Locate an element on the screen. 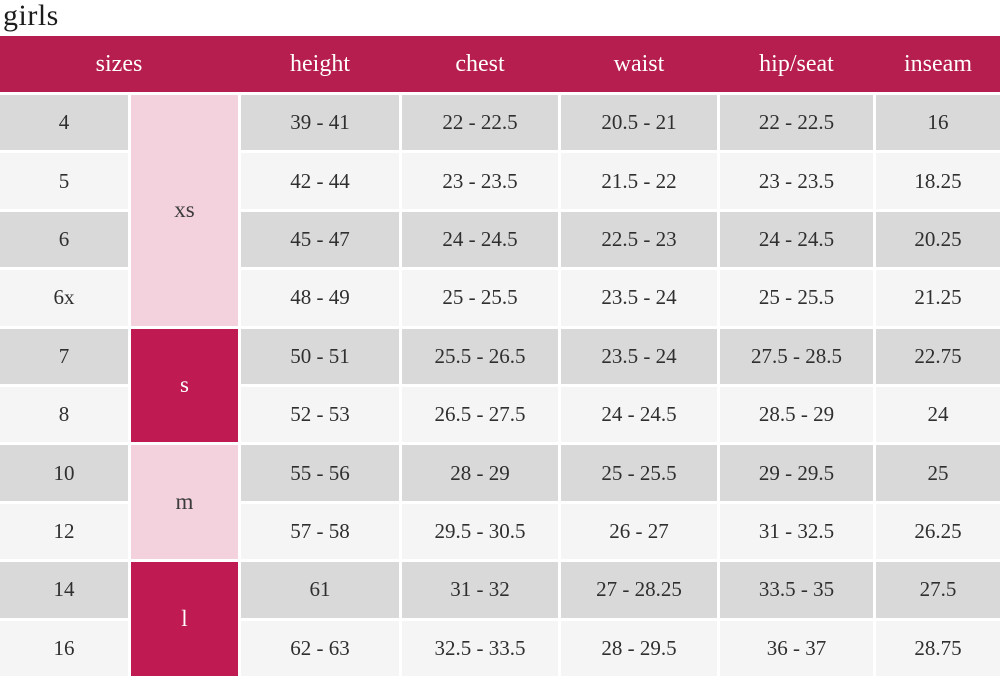  chest-cell: 28 - 29 is located at coordinates (480, 473).